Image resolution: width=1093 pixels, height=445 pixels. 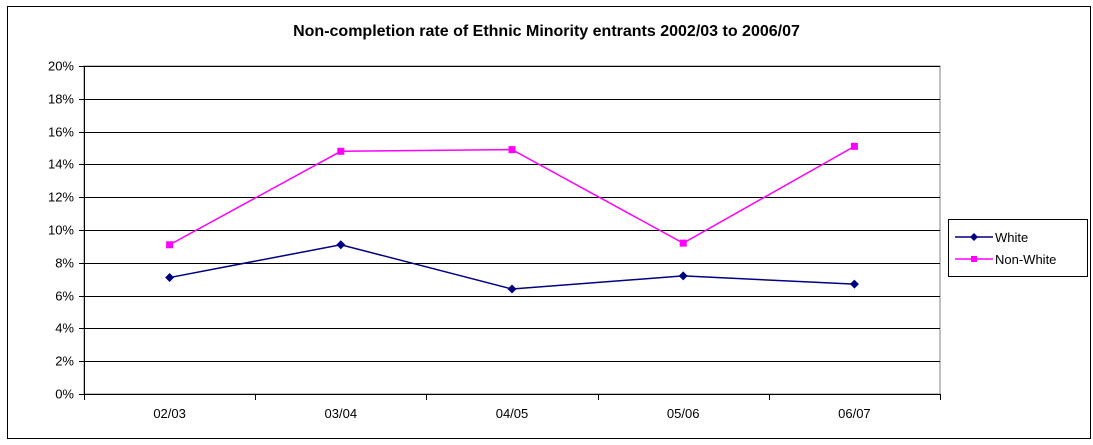 I want to click on y-tick-label: 14%, so click(x=61, y=164).